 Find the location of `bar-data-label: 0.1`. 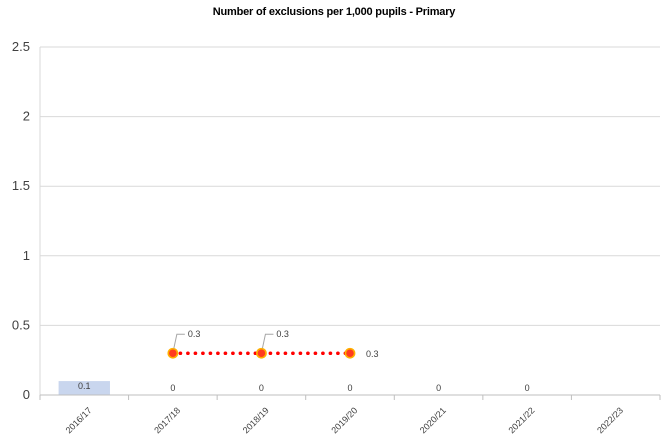

bar-data-label: 0.1 is located at coordinates (84, 386).